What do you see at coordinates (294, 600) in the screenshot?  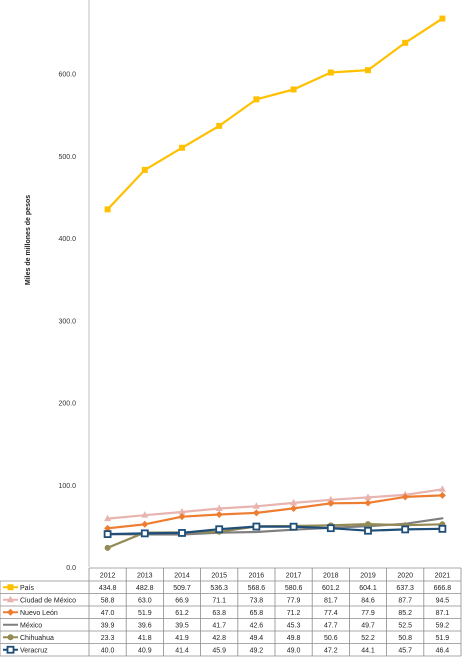 I see `data-label: 77.9` at bounding box center [294, 600].